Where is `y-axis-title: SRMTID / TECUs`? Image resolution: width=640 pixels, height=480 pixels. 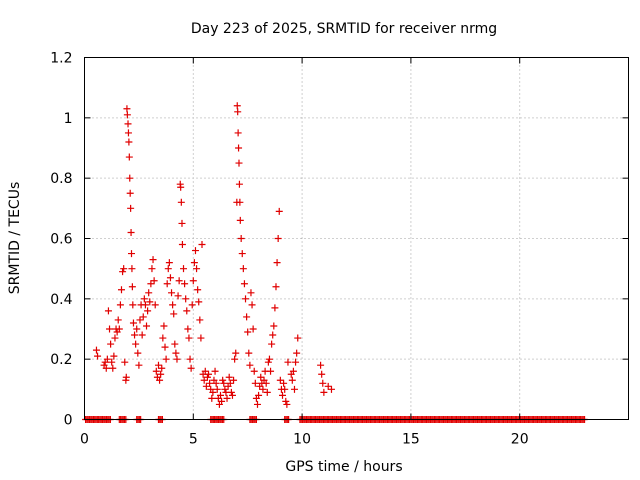 y-axis-title: SRMTID / TECUs is located at coordinates (15, 238).